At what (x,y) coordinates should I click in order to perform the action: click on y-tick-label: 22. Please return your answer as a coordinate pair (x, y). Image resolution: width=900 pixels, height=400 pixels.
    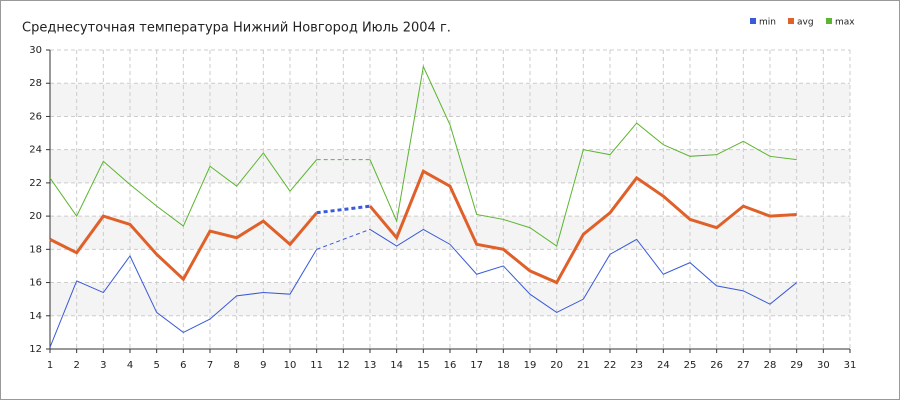
    Looking at the image, I should click on (35, 183).